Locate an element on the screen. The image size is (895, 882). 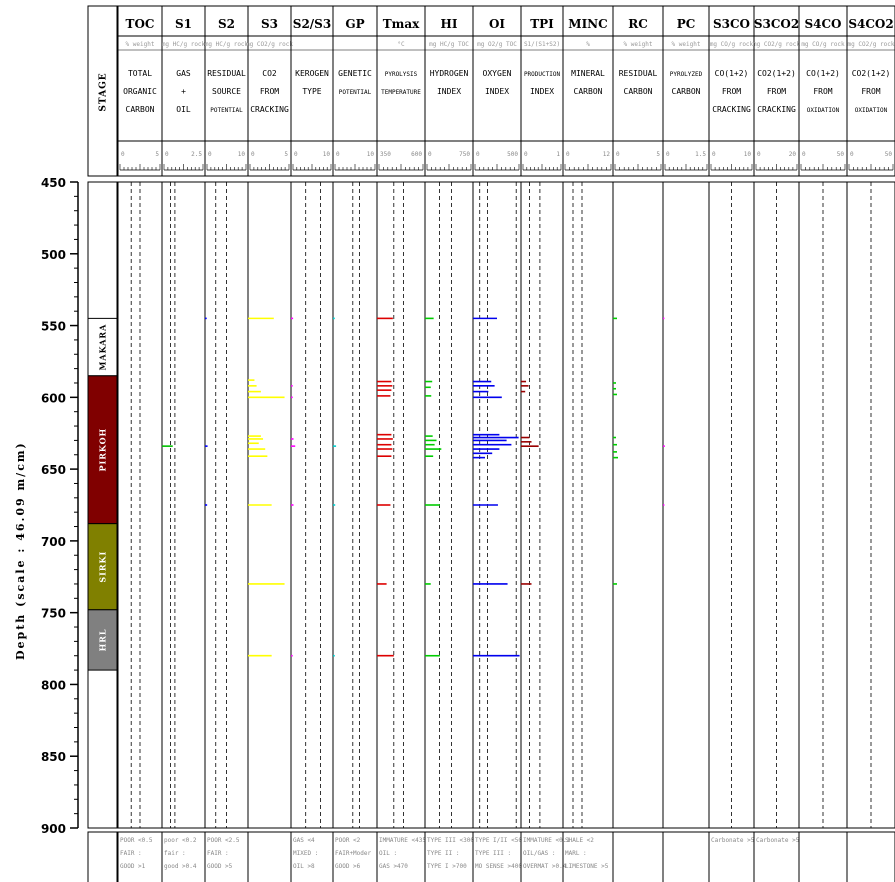
column-unit: S1/(S1+S2) is located at coordinates (542, 44).